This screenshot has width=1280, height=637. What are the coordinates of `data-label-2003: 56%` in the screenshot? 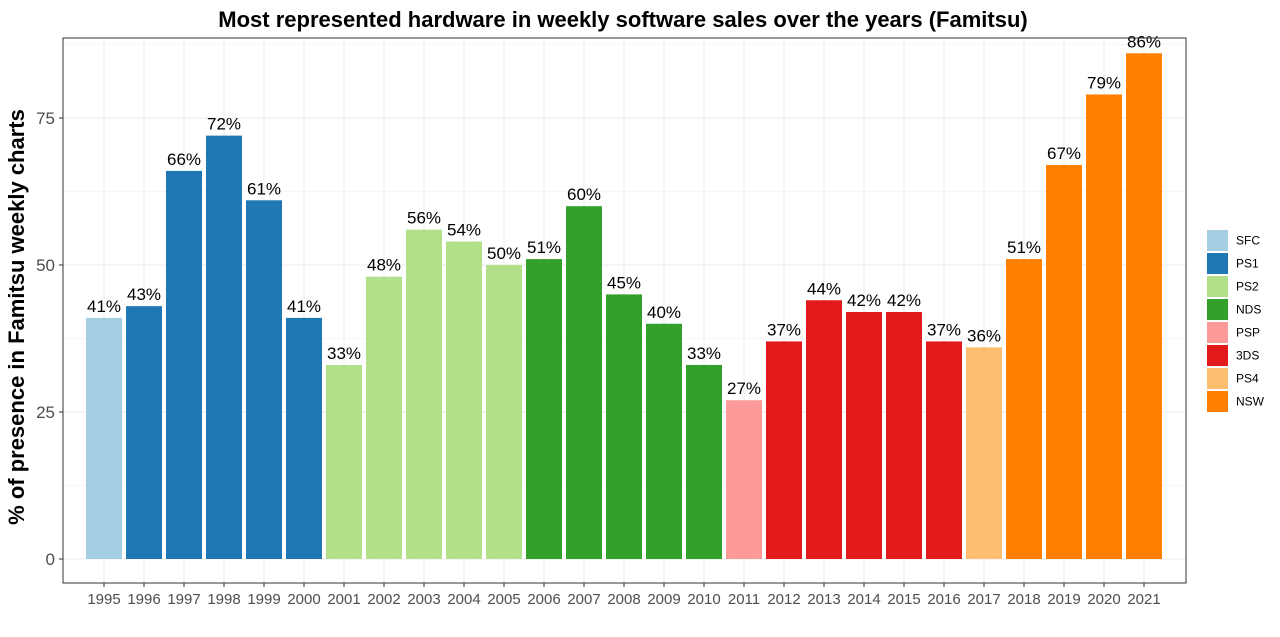 It's located at (424, 218).